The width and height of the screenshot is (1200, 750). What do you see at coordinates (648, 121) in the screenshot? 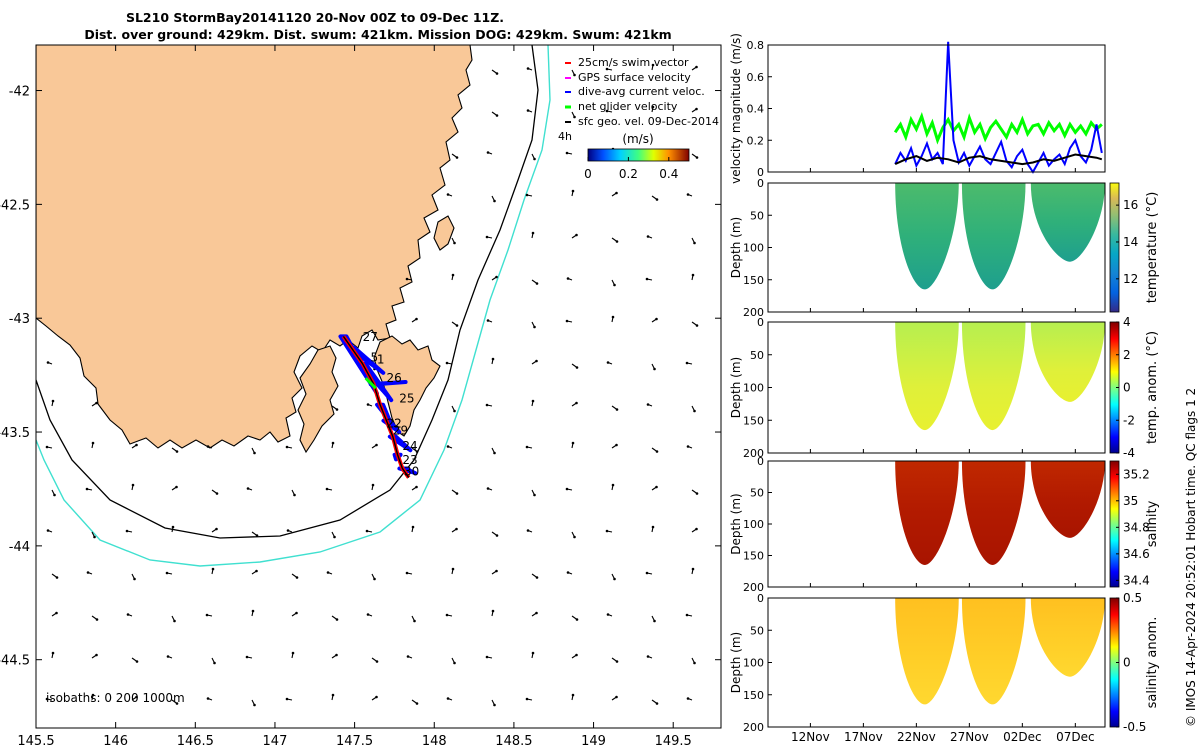
I see `legend-entry-geo-velocity: sfc geo. vel. 09-Dec-2014` at bounding box center [648, 121].